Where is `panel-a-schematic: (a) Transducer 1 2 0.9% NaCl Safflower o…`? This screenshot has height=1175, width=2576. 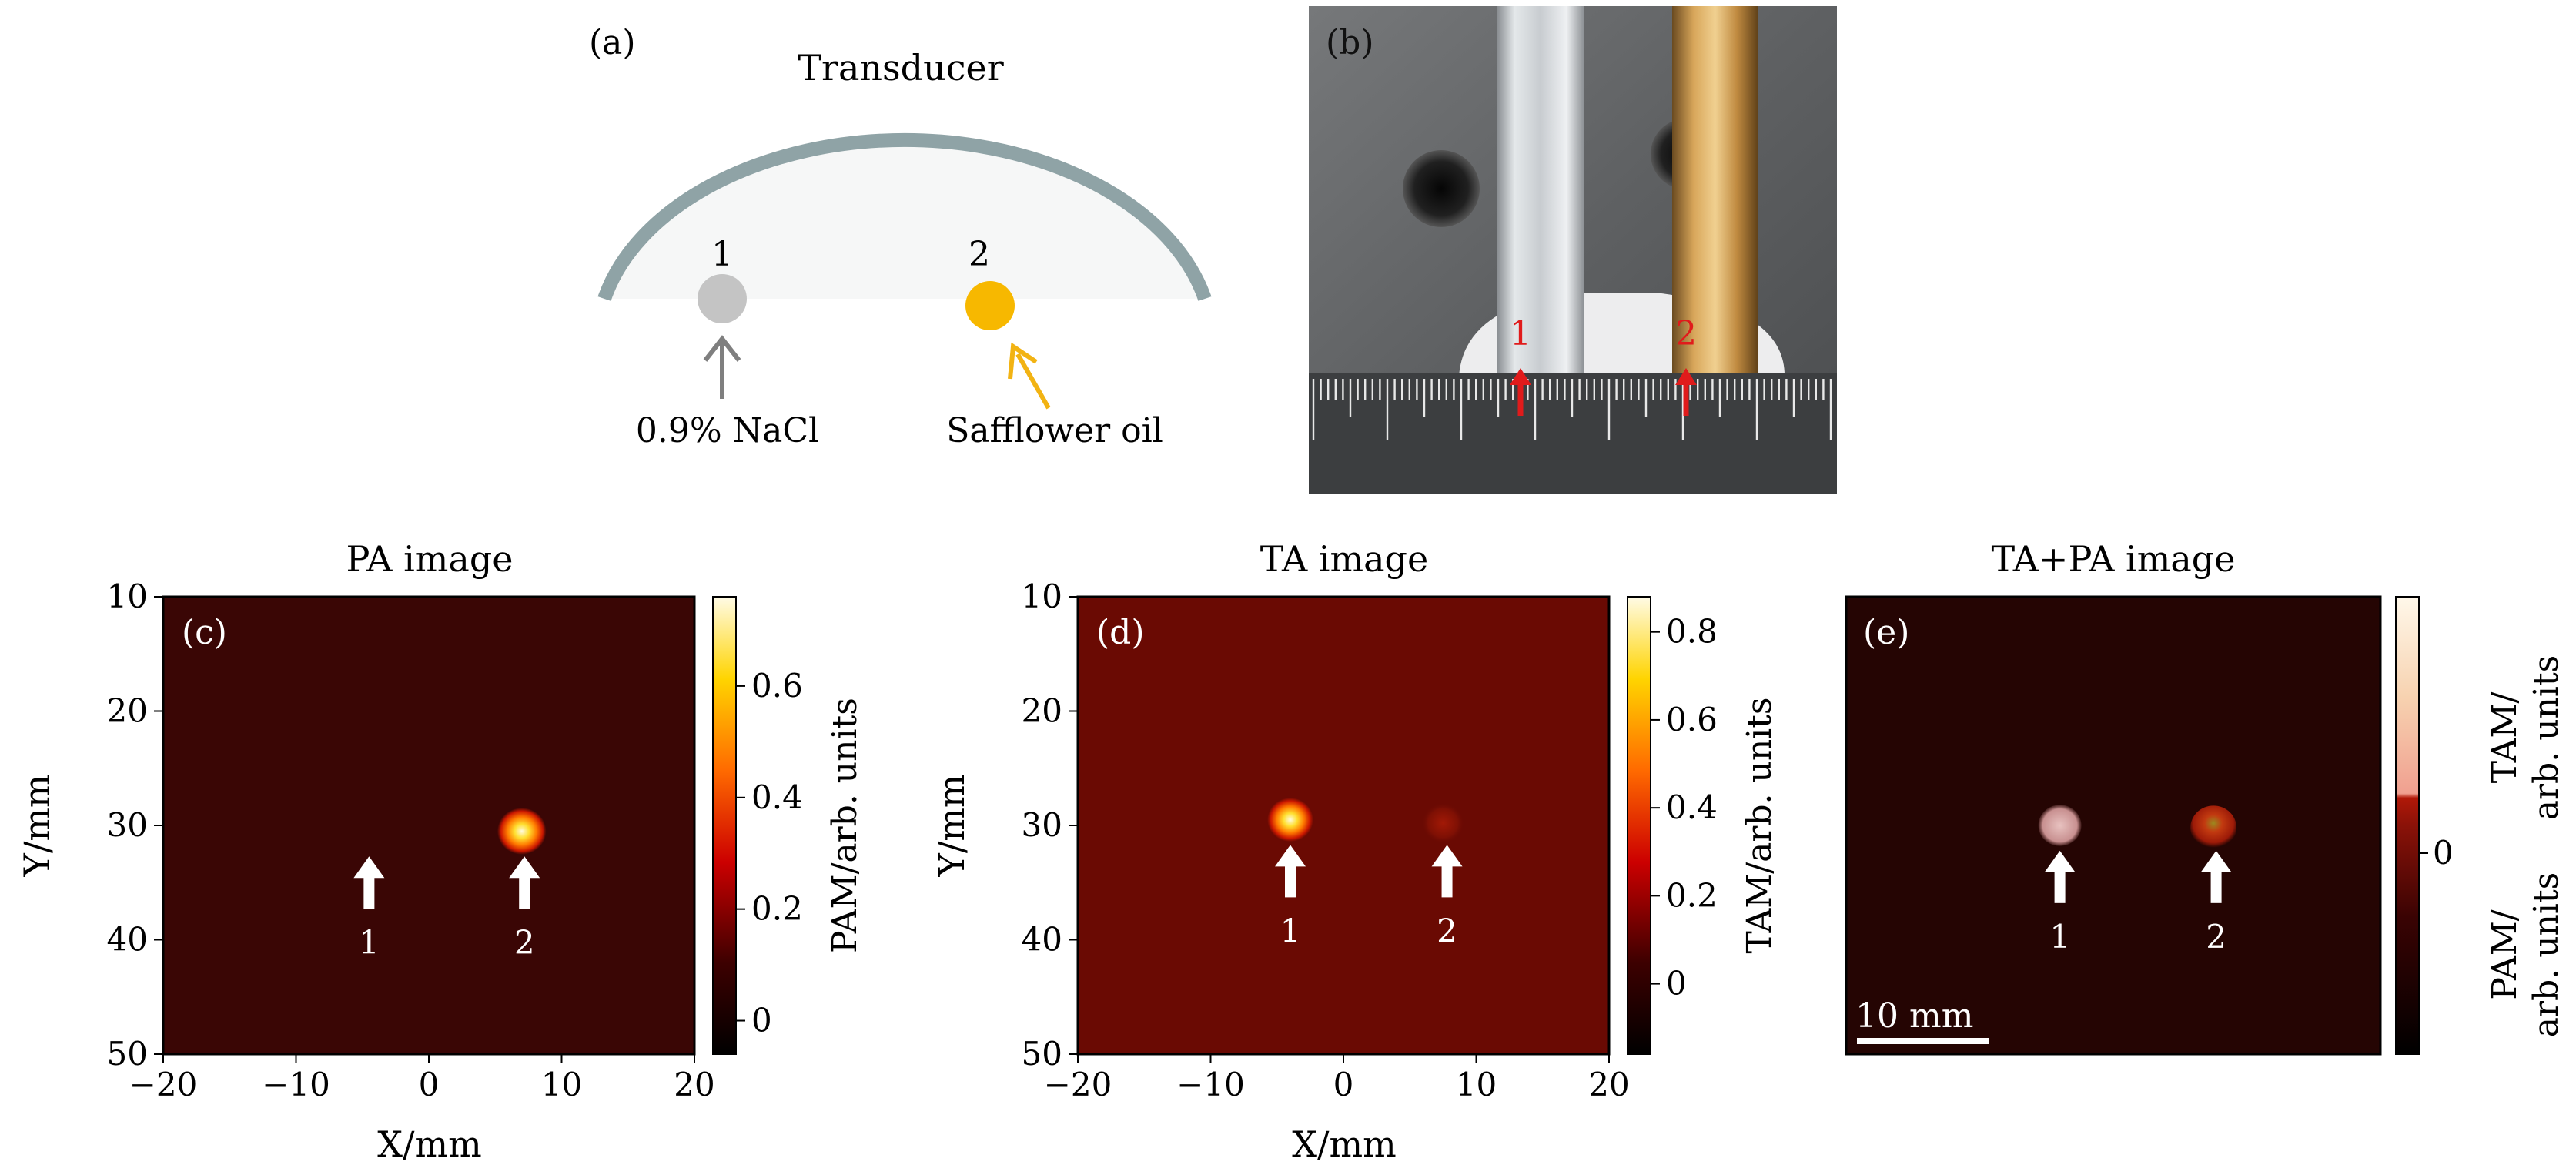 panel-a-schematic: (a) Transducer 1 2 0.9% NaCl Safflower o… is located at coordinates (901, 236).